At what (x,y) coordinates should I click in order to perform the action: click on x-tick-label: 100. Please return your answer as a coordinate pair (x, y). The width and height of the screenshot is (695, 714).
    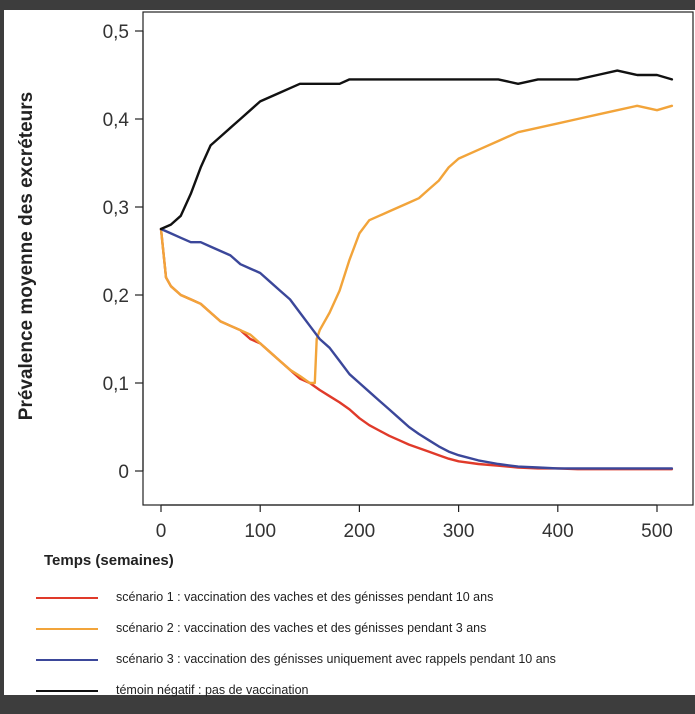
    Looking at the image, I should click on (260, 531).